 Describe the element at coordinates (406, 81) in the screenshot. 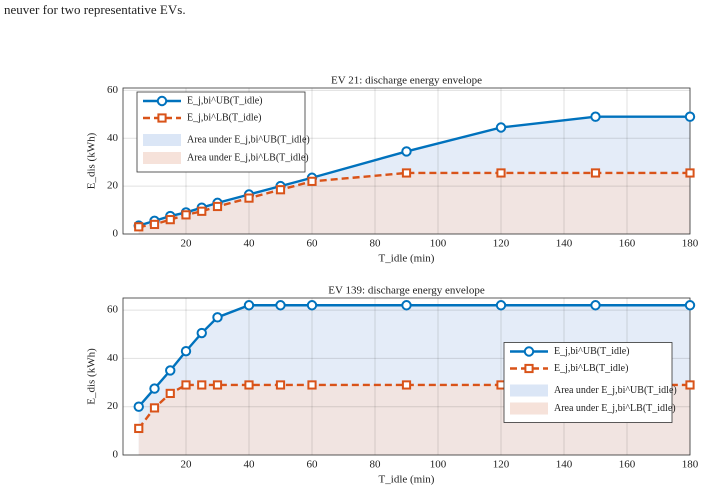

I see `chart-title: EV 21: discharge energy envelope` at that location.